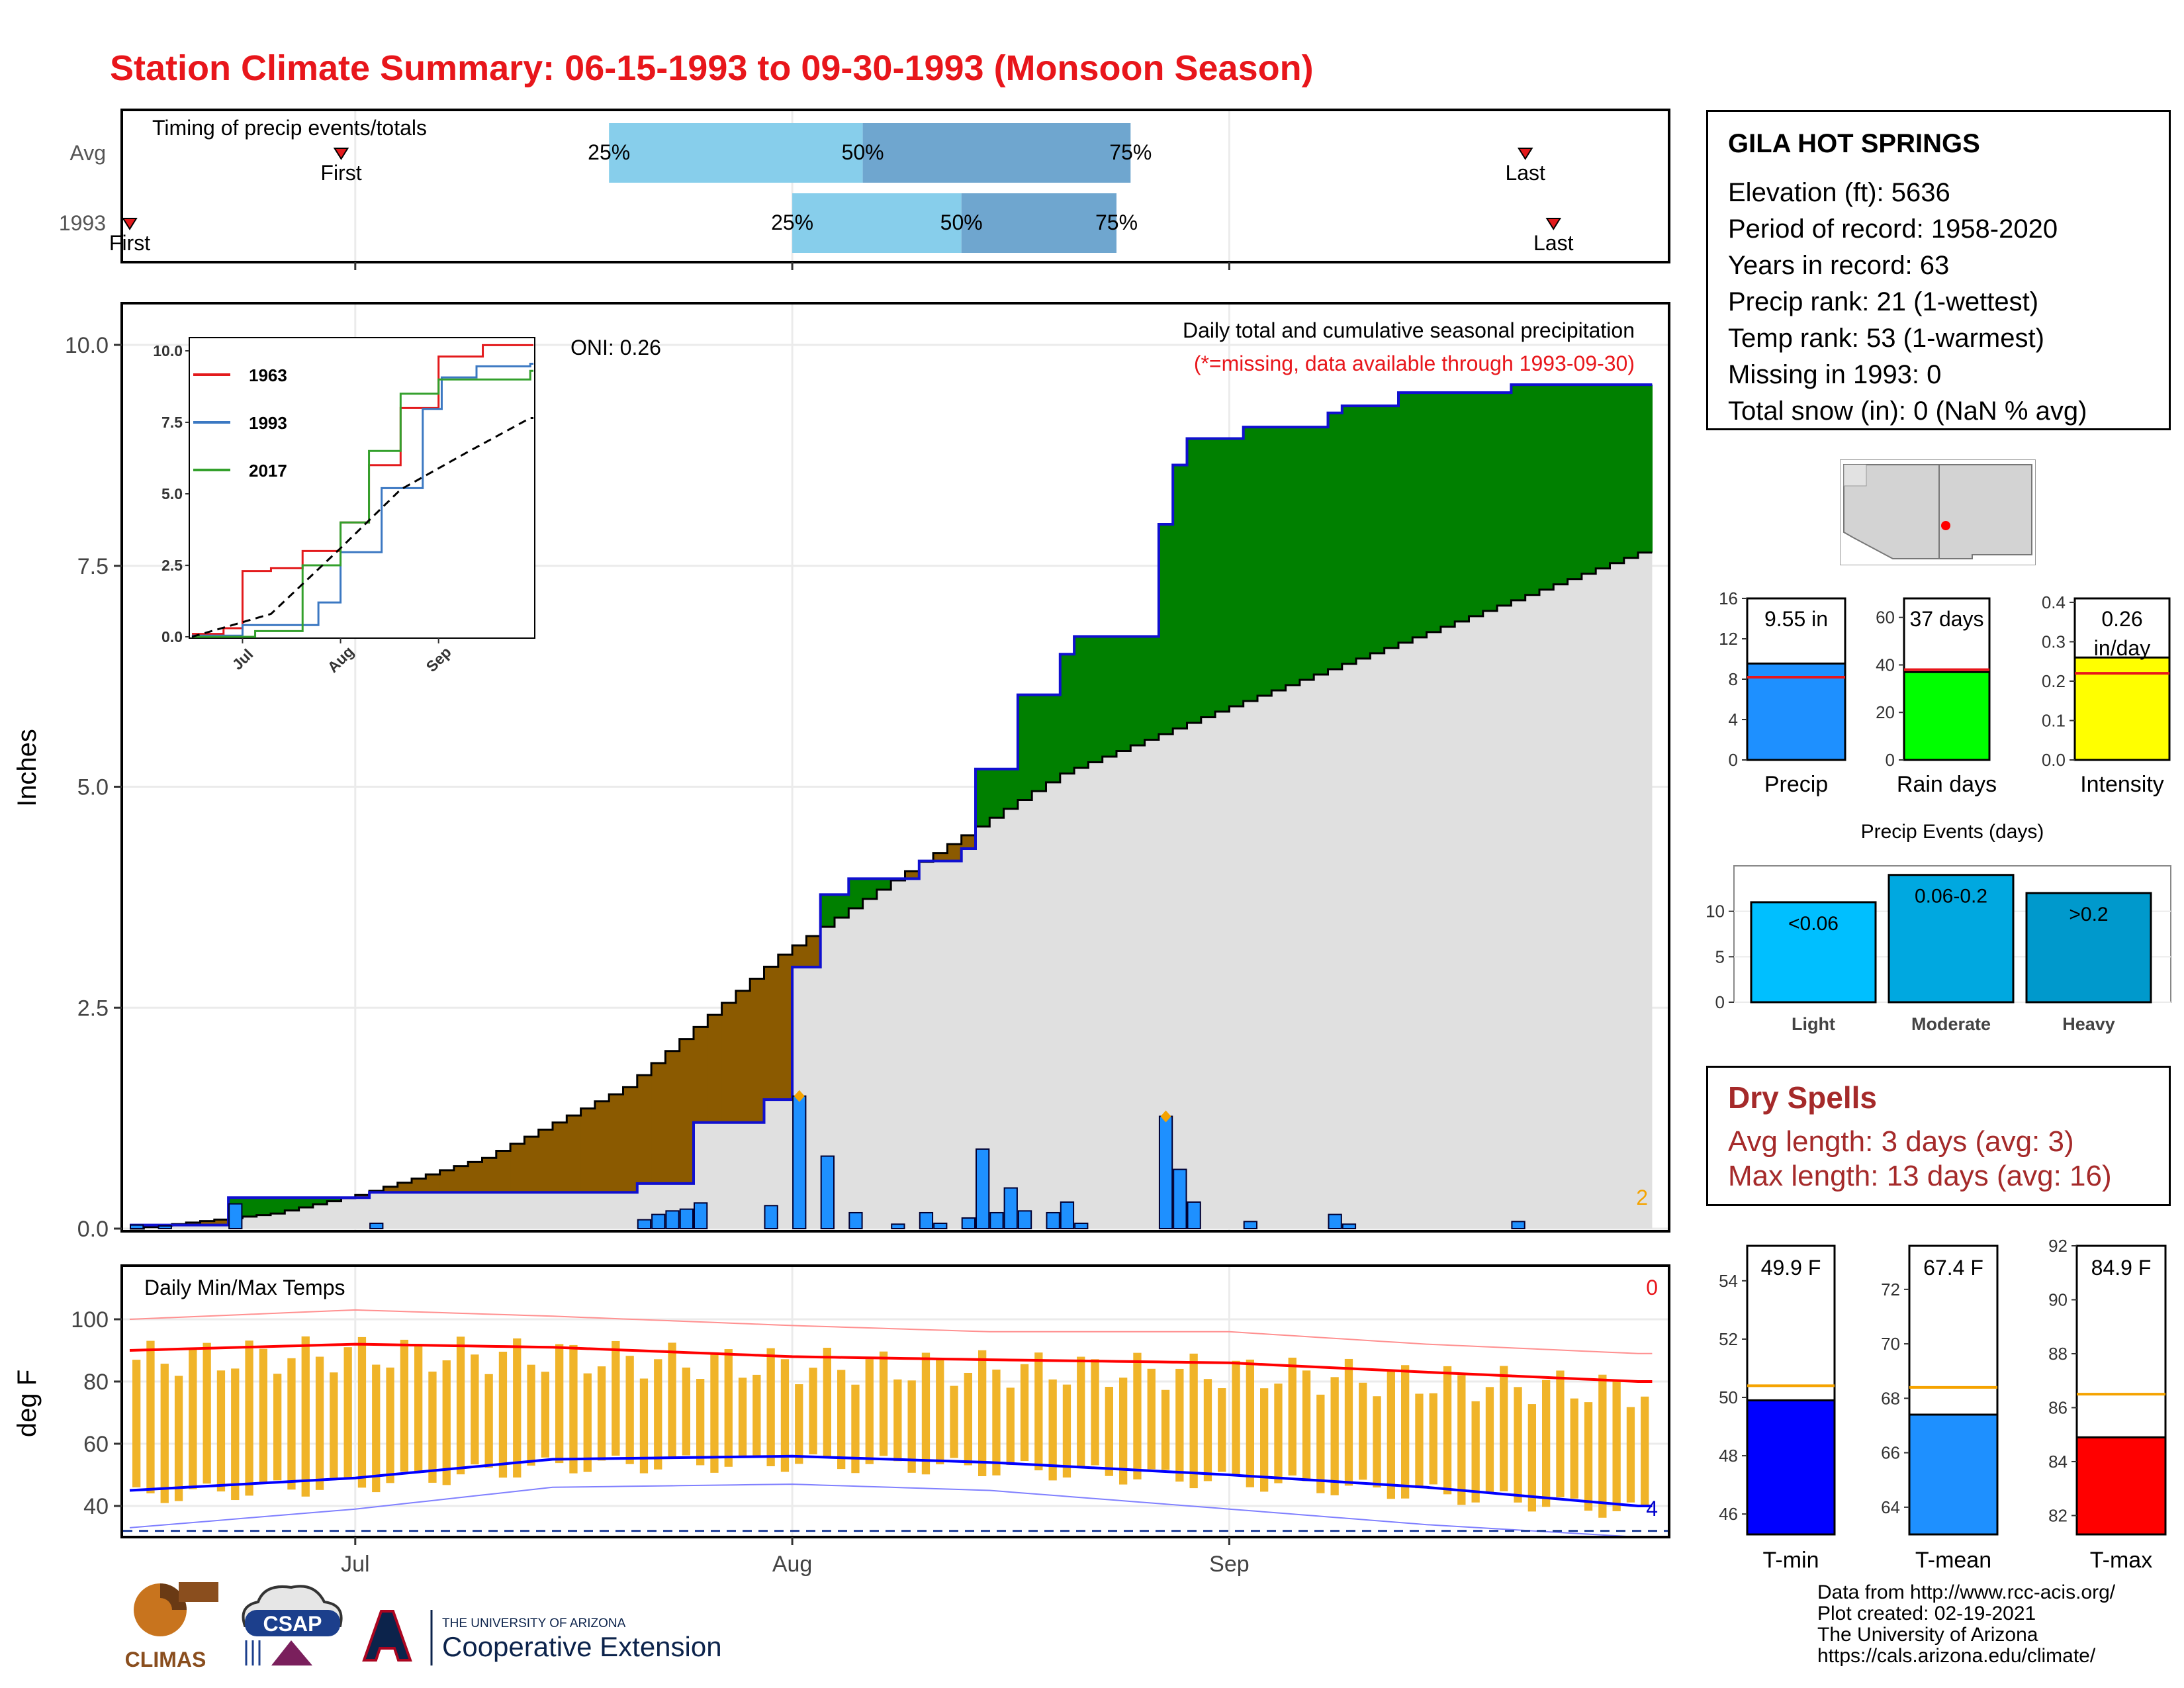  Describe the element at coordinates (891, 1510) in the screenshot. I see `temp-line-record-low` at that location.